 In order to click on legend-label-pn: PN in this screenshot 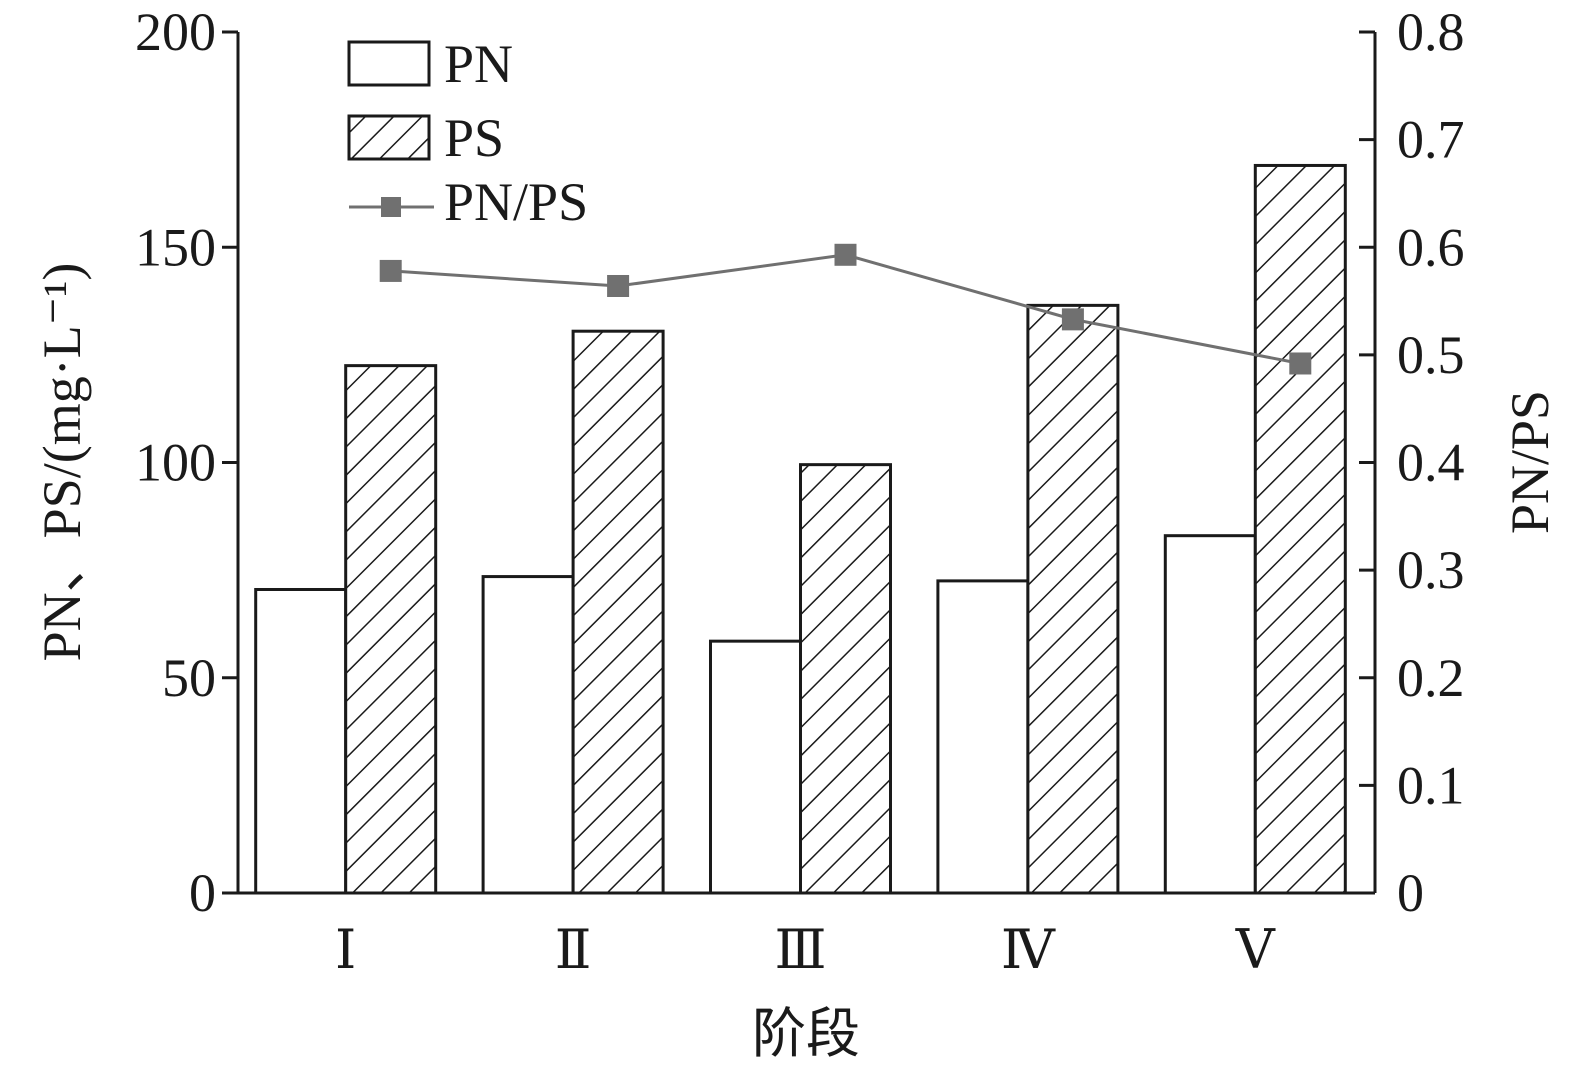, I will do `click(478, 64)`.